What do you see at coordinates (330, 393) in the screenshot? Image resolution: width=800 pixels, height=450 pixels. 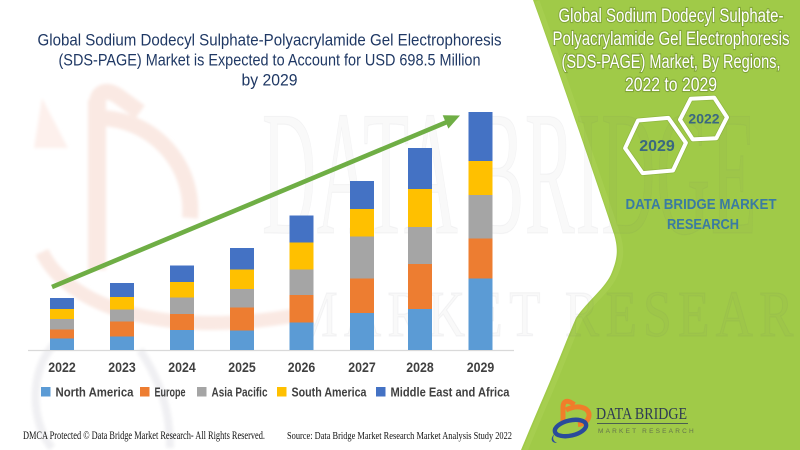 I see `svg-text: South America` at bounding box center [330, 393].